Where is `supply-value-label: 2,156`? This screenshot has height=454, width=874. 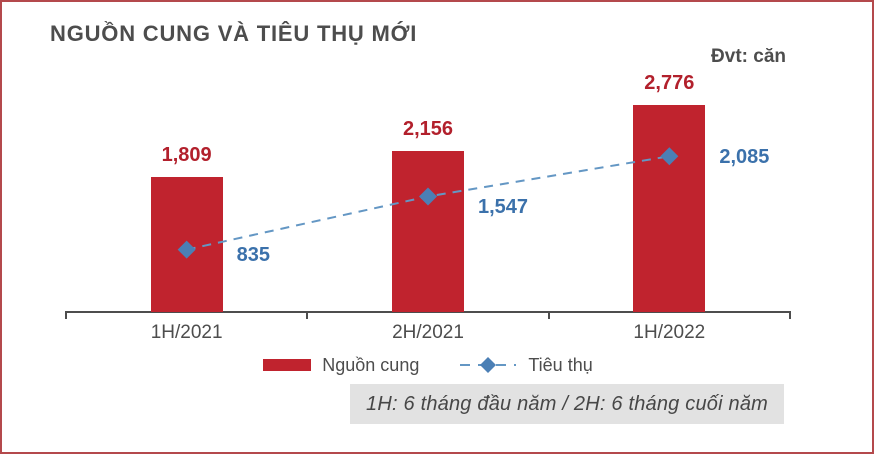 supply-value-label: 2,156 is located at coordinates (428, 128).